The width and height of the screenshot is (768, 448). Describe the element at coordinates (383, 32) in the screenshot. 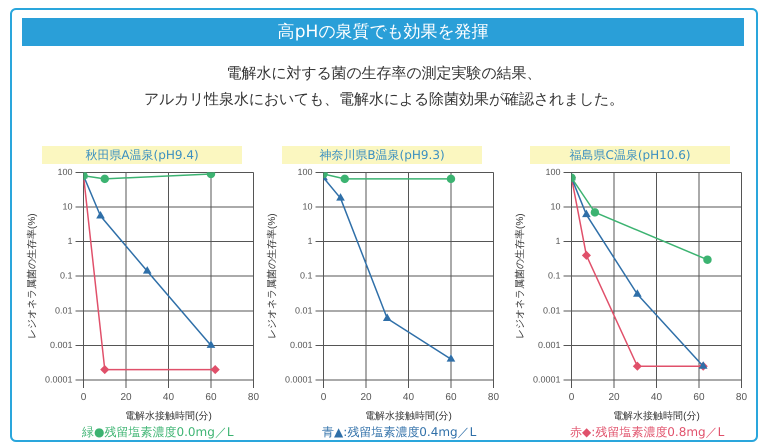

I see `text: 高pHの泉質でも効果を発揮` at that location.